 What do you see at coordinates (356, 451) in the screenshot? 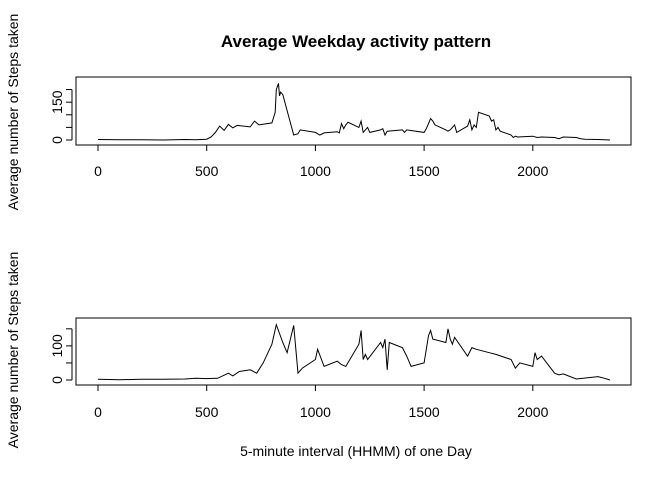
I see `x-axis-label: 5-minute interval (HHMM) of one Day` at bounding box center [356, 451].